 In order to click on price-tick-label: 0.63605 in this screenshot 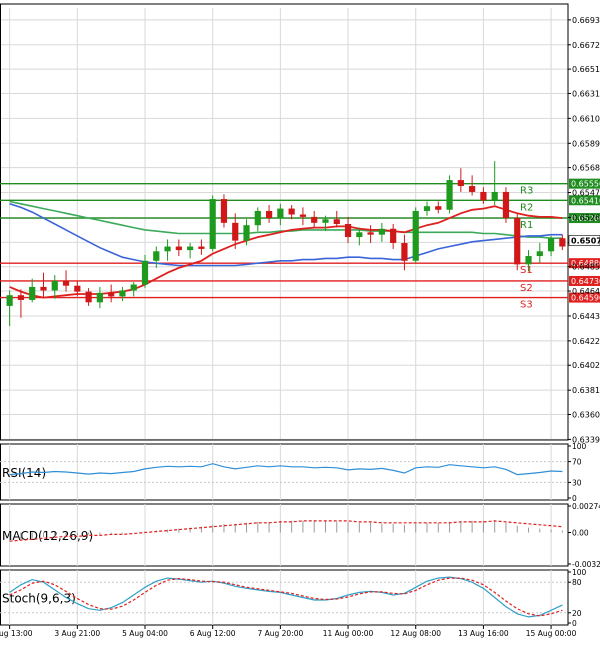, I will do `click(586, 414)`.